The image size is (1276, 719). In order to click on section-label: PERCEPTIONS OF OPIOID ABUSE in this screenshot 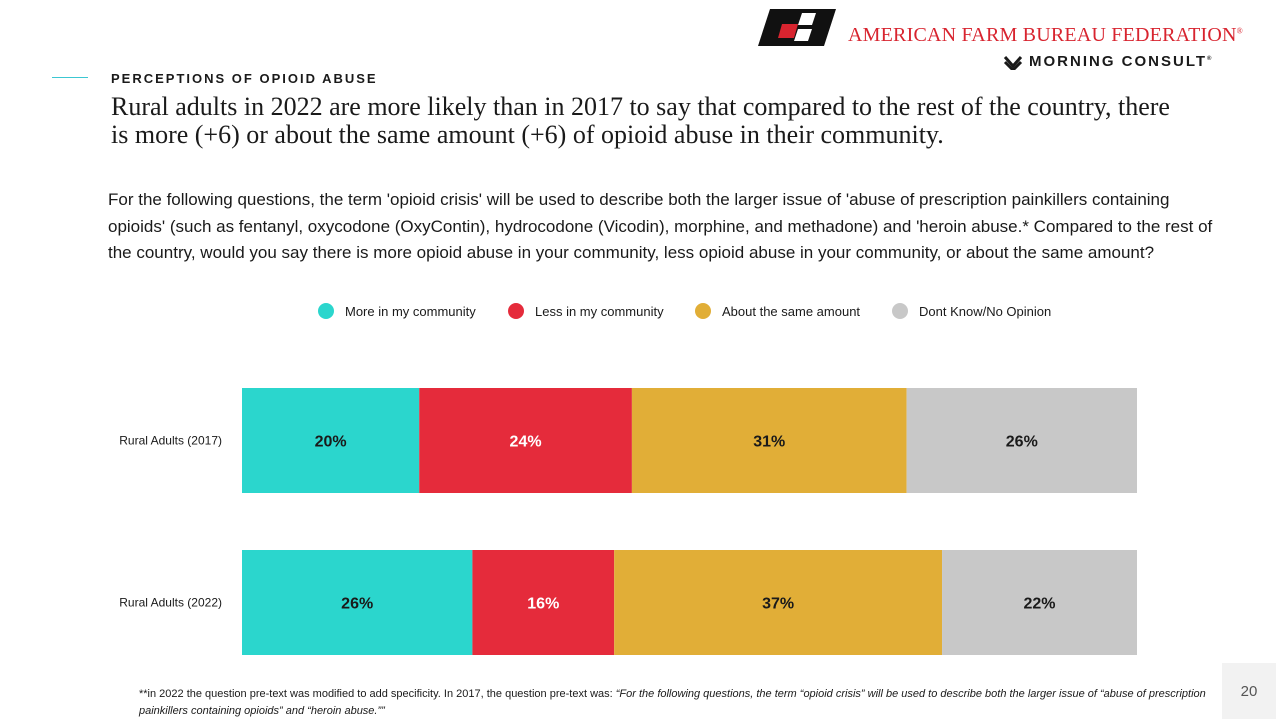, I will do `click(244, 78)`.